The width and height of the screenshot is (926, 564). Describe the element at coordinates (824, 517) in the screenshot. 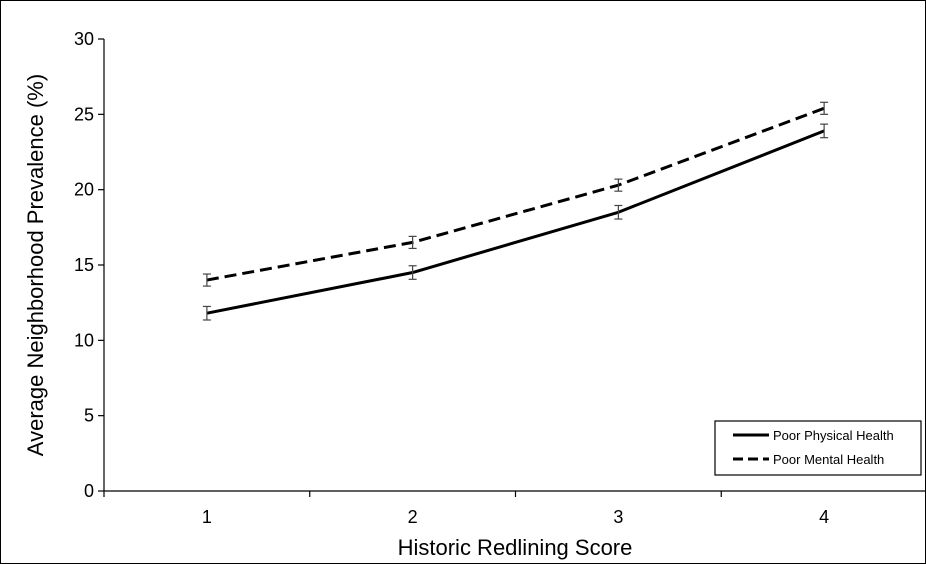

I see `x-tick-label: 4` at that location.